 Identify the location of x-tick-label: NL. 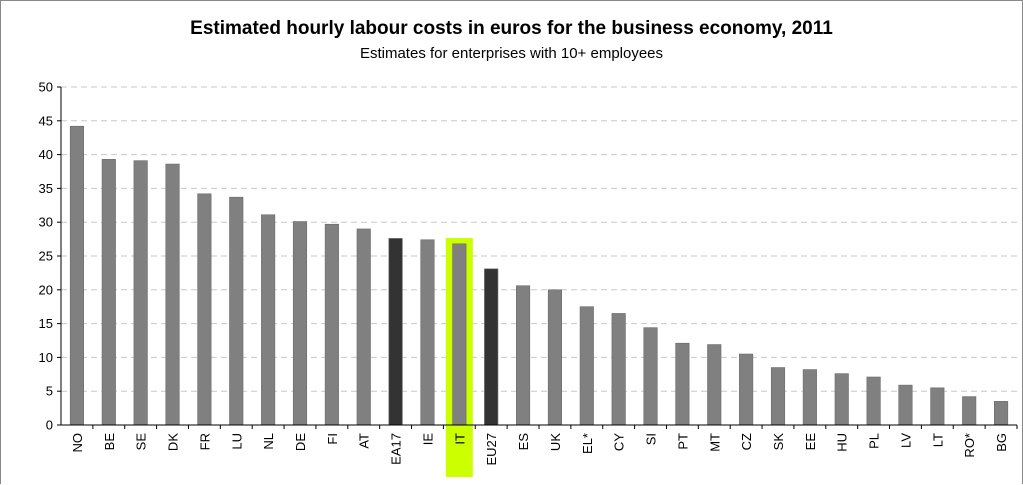
(268, 441).